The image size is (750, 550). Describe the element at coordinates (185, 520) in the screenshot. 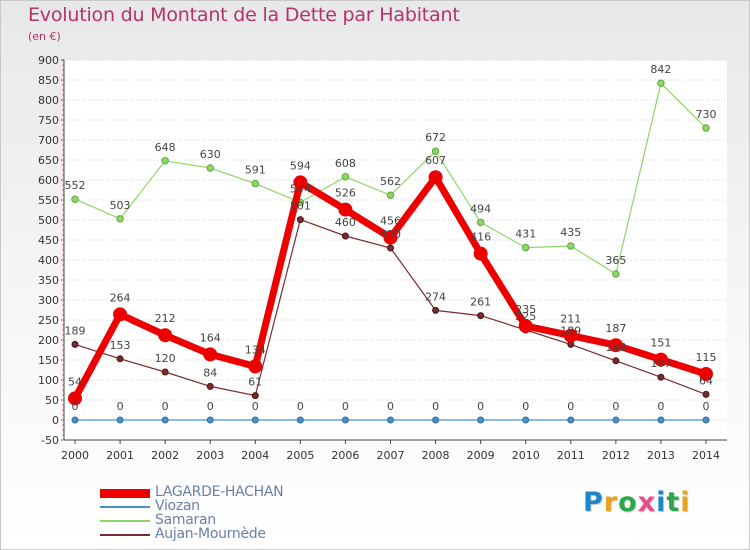

I see `legend-label: Samaran` at that location.